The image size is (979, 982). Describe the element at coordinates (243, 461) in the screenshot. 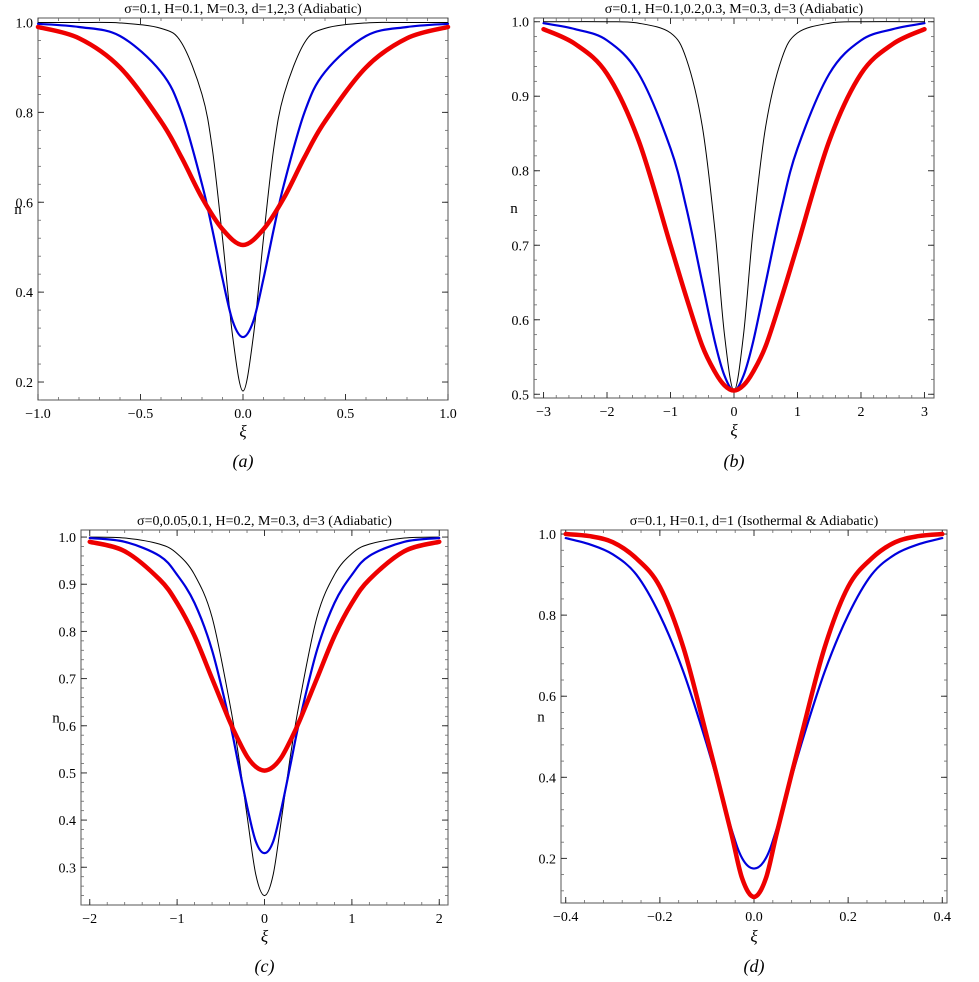

I see `panel-caption: (a)` at that location.